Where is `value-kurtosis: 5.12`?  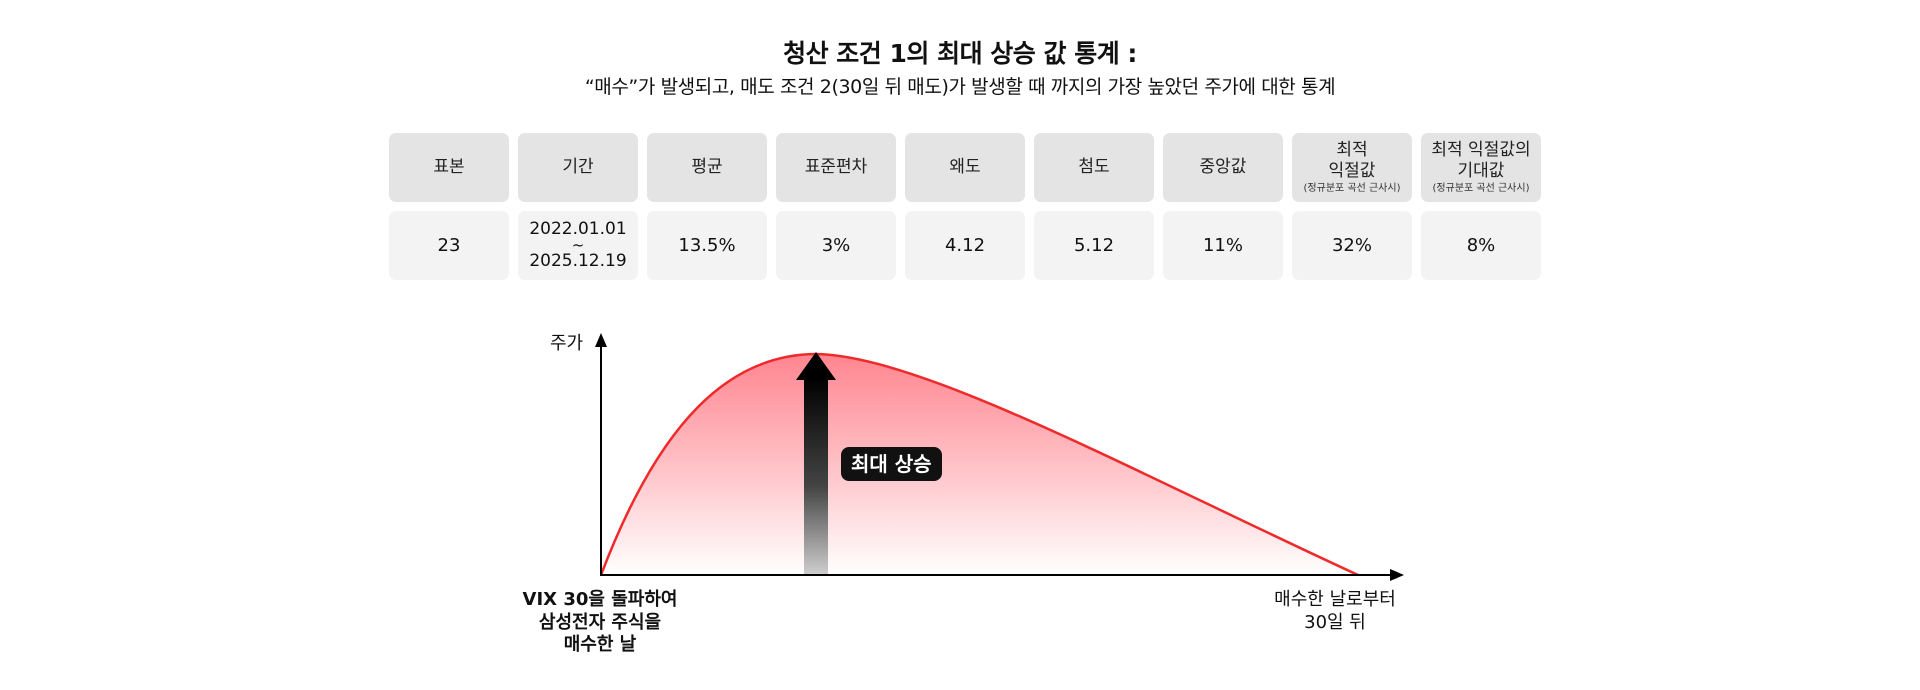
value-kurtosis: 5.12 is located at coordinates (1094, 245).